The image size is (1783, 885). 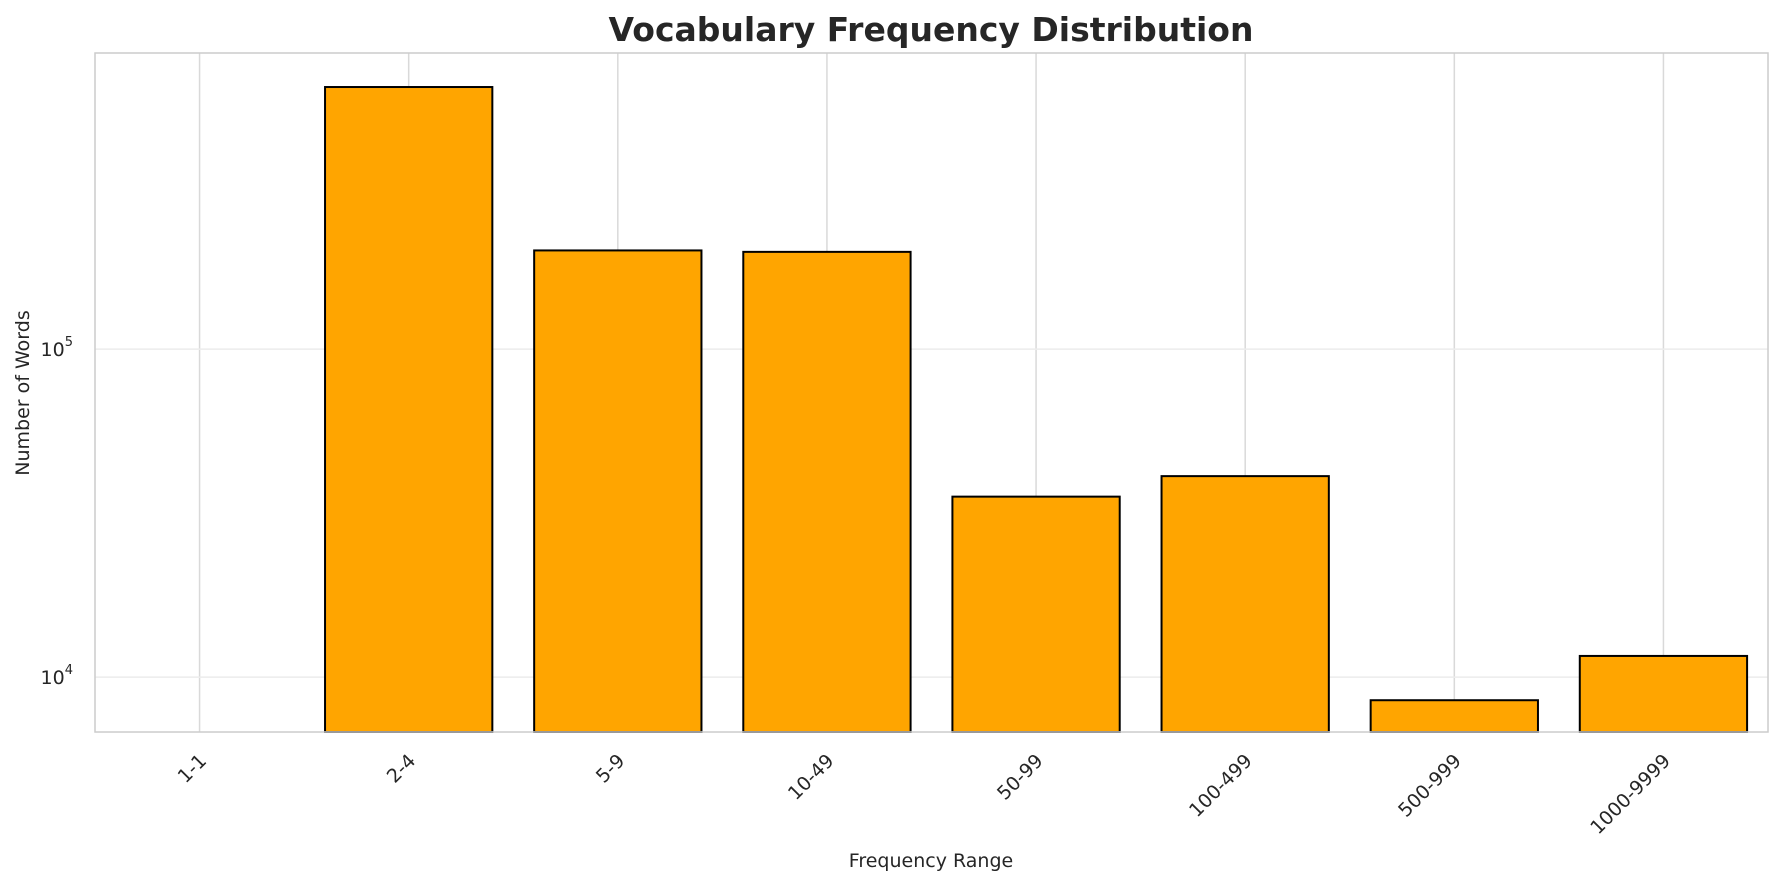 I want to click on x-tick-label: 50-99, so click(x=1020, y=777).